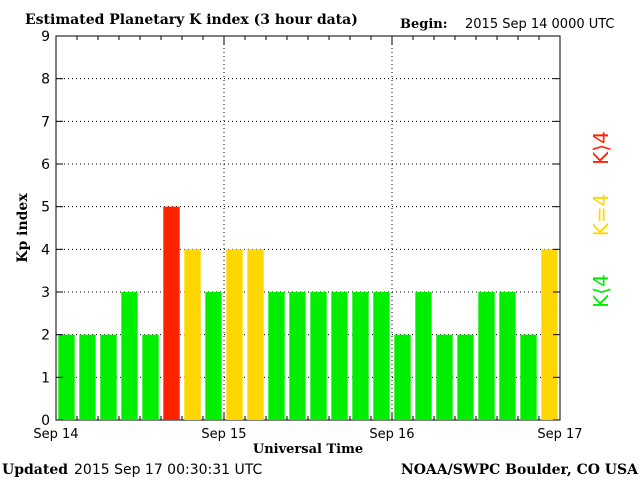  I want to click on legend-mid: K=4, so click(601, 215).